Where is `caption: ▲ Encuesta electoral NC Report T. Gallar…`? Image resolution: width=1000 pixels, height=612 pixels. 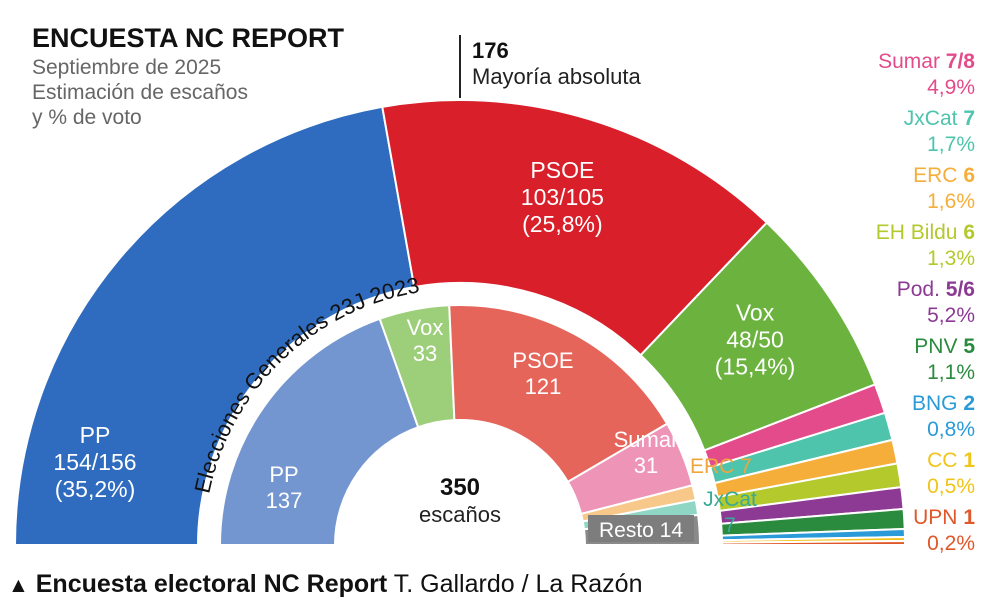
caption: ▲ Encuesta electoral NC Report T. Gallar… is located at coordinates (325, 584).